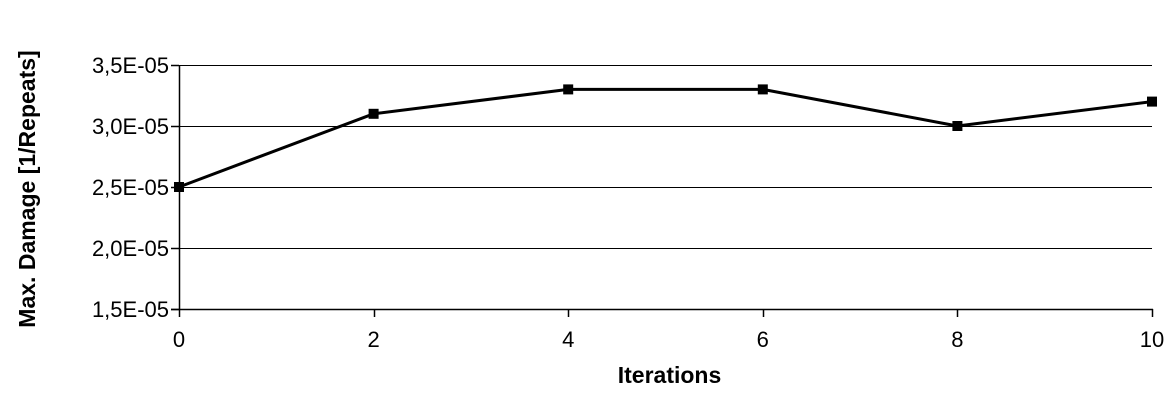  What do you see at coordinates (130, 309) in the screenshot?
I see `y-tick-label: 1,5E-05` at bounding box center [130, 309].